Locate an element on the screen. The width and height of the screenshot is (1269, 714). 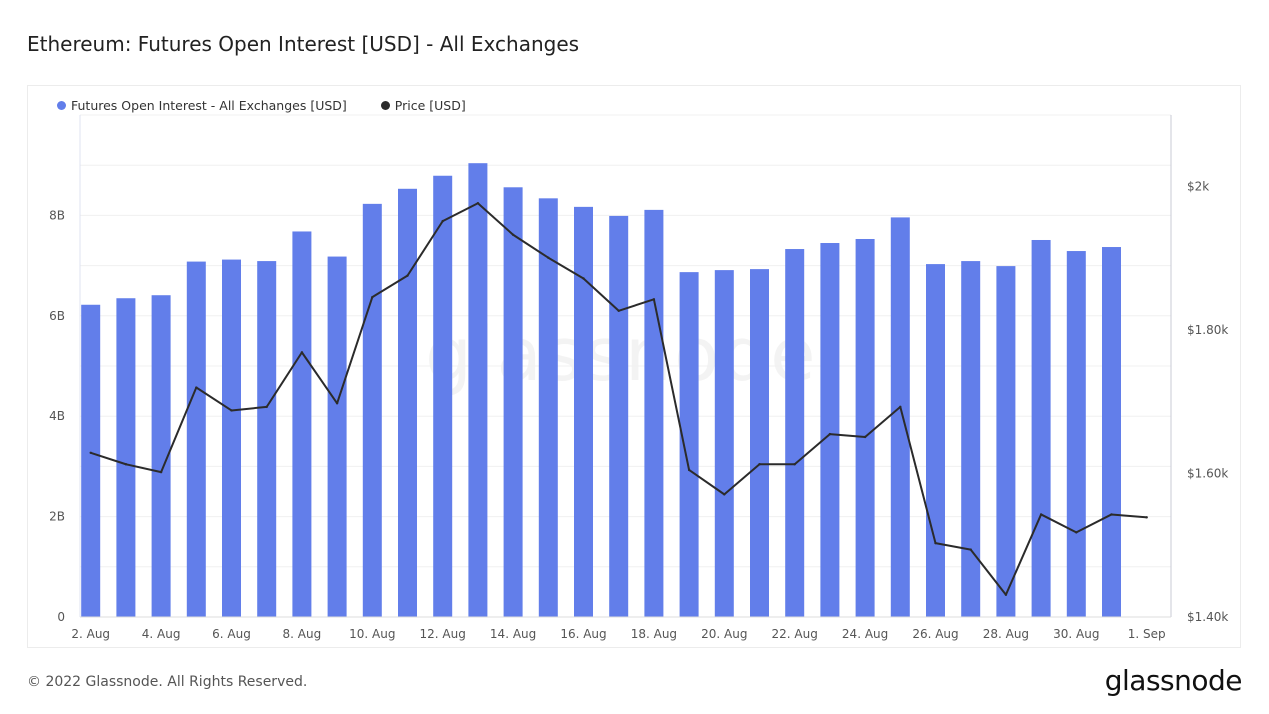
y-left-tick-label: 6B is located at coordinates (57, 316).